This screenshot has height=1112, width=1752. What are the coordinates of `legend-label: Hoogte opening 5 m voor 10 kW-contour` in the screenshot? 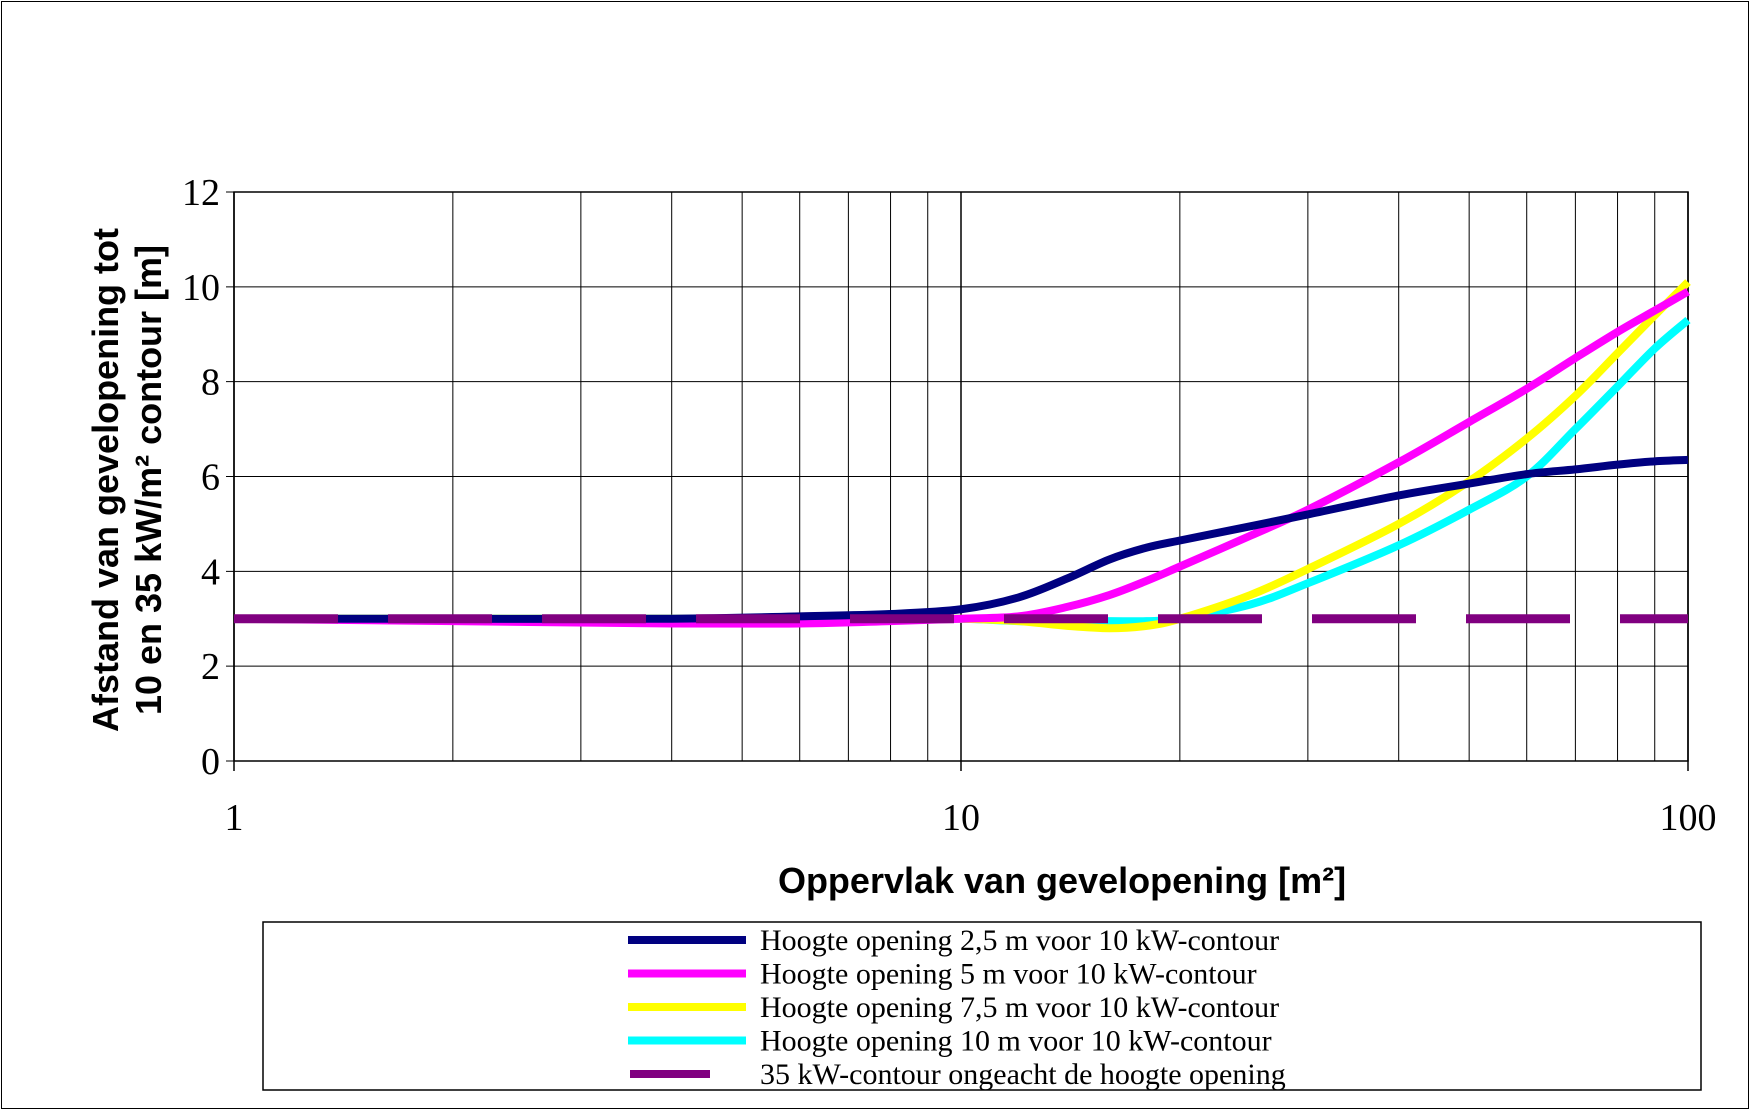 It's located at (1008, 974).